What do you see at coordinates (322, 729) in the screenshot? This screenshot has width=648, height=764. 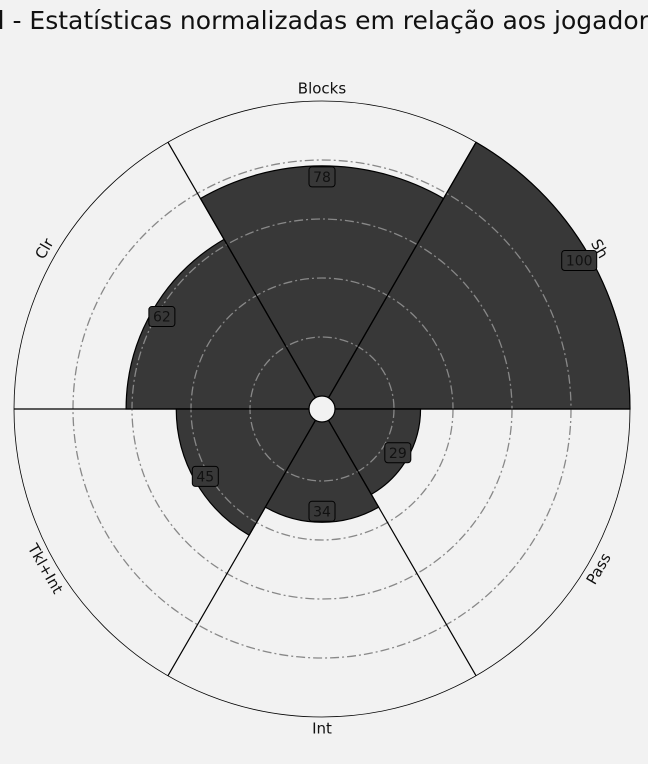 I see `category-label: Int` at bounding box center [322, 729].